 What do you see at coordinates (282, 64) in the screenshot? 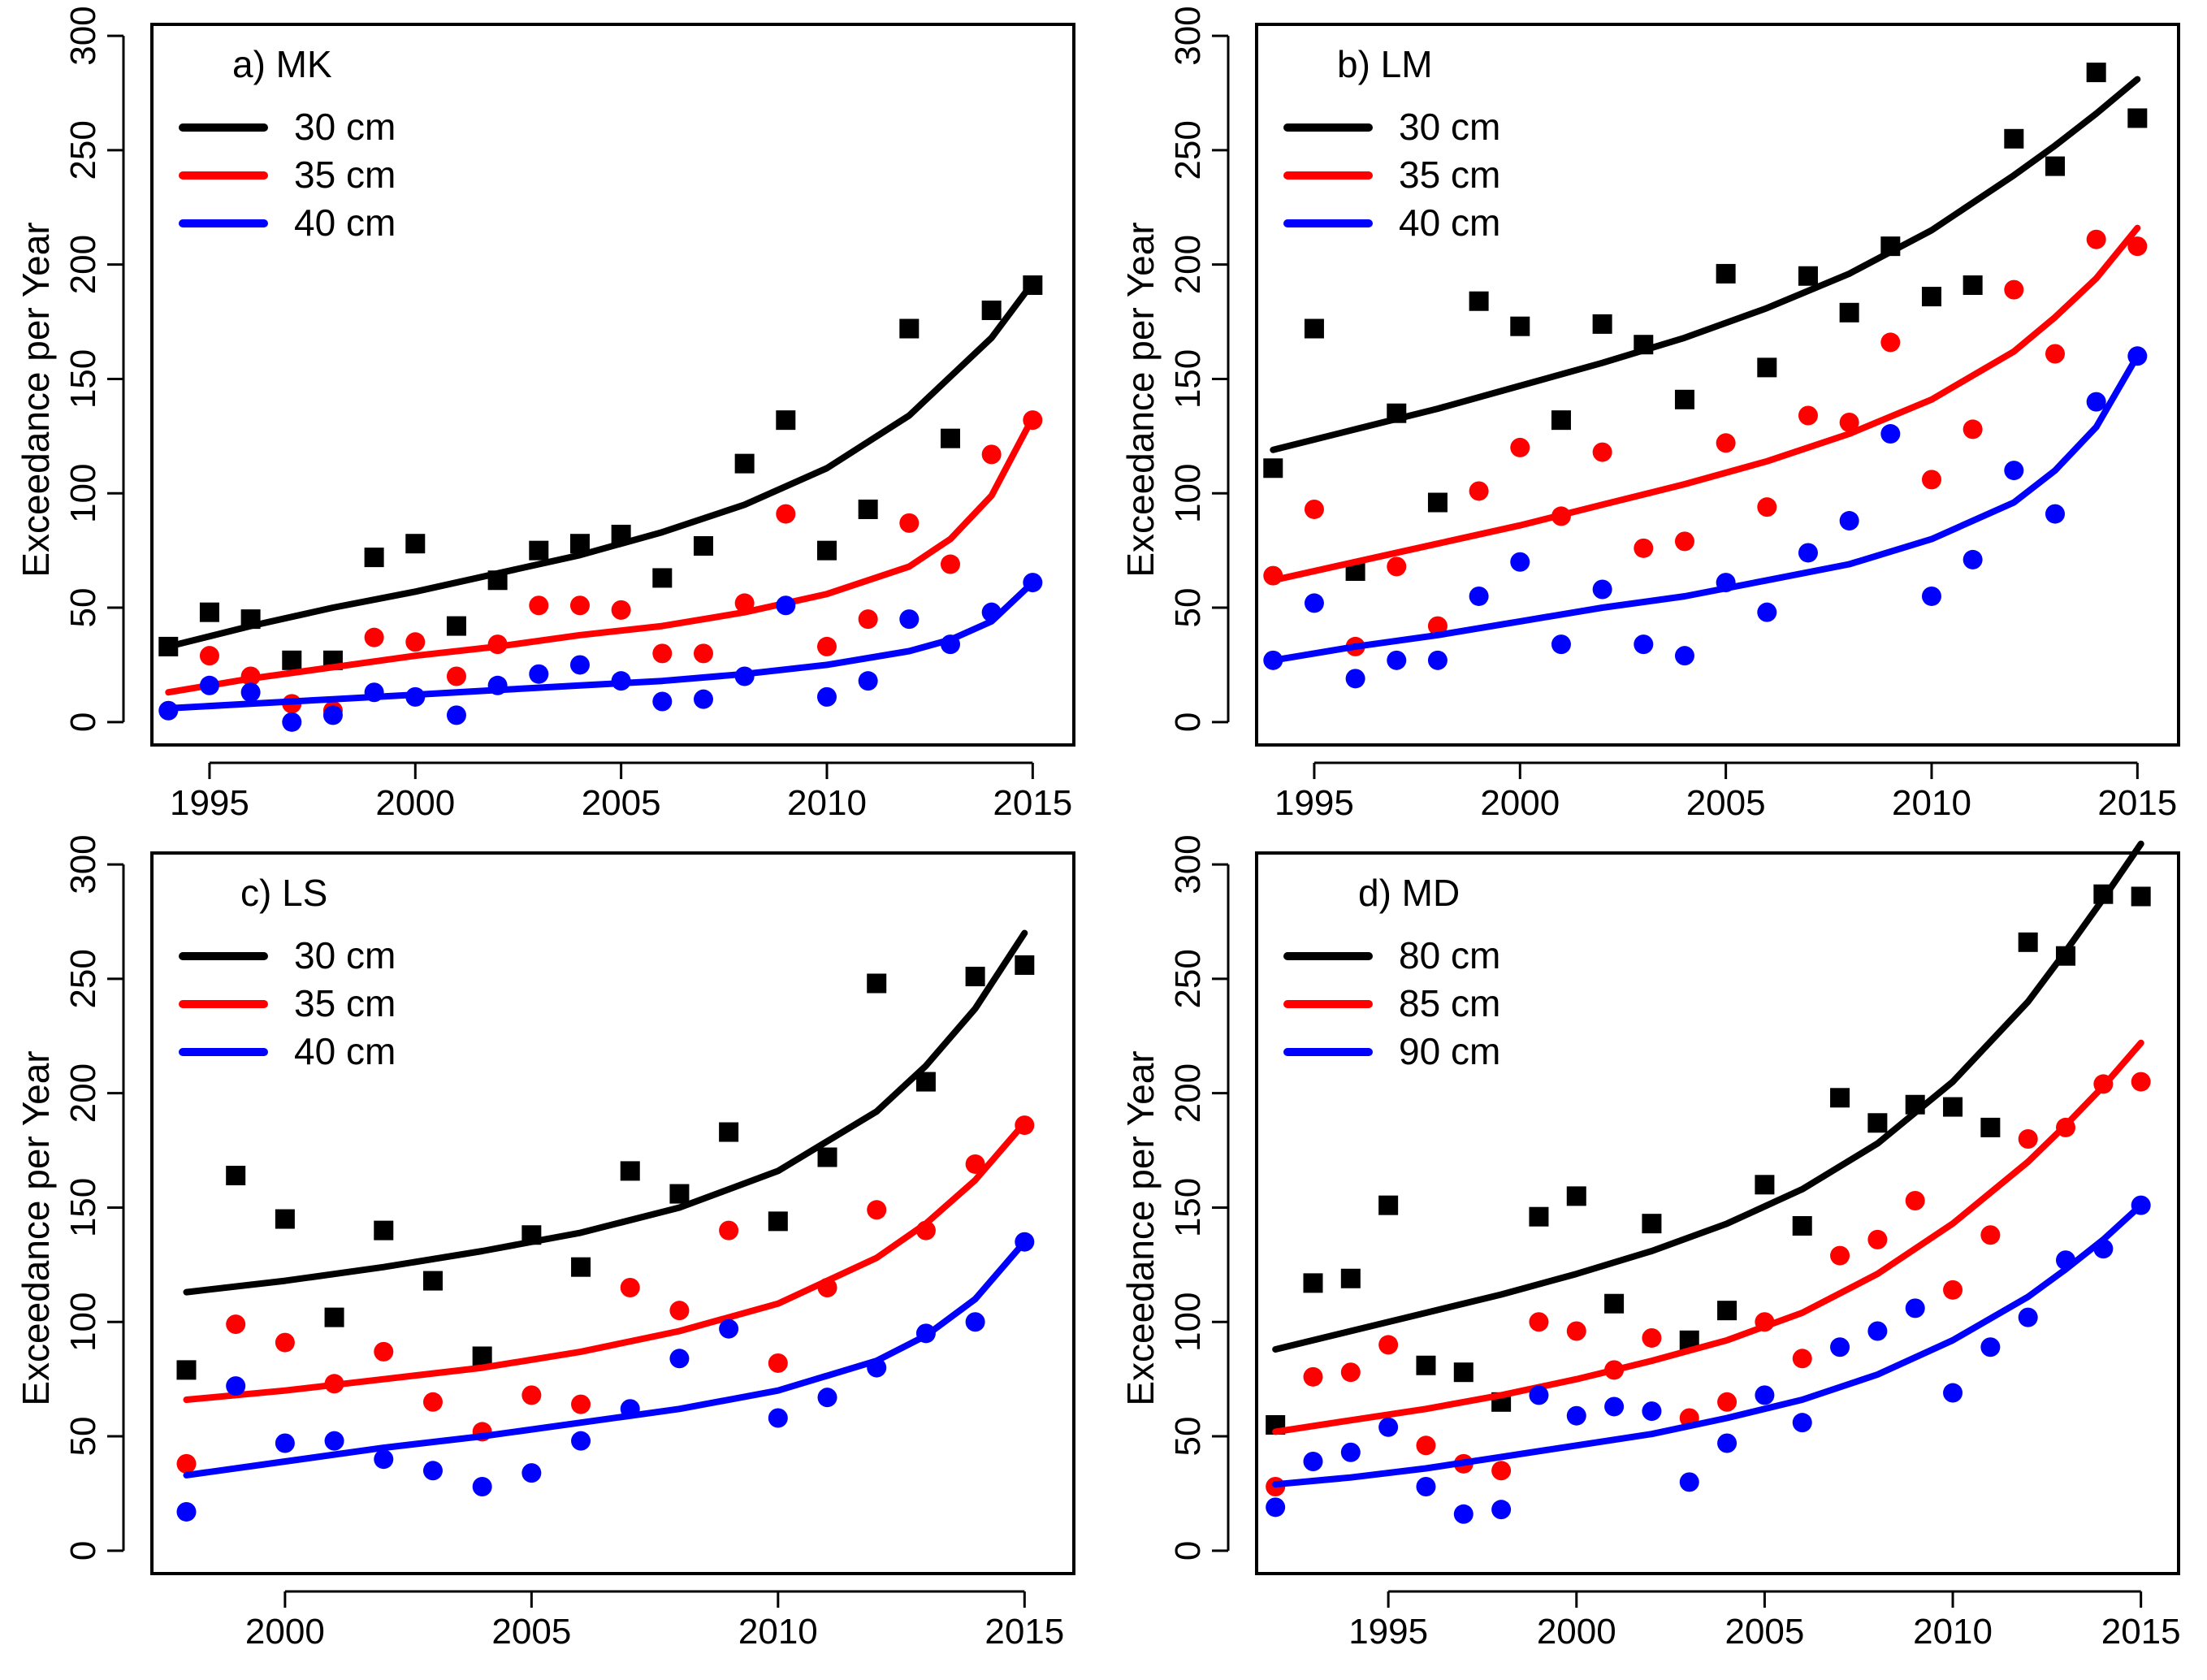
I see `panel-title: a) MK` at bounding box center [282, 64].